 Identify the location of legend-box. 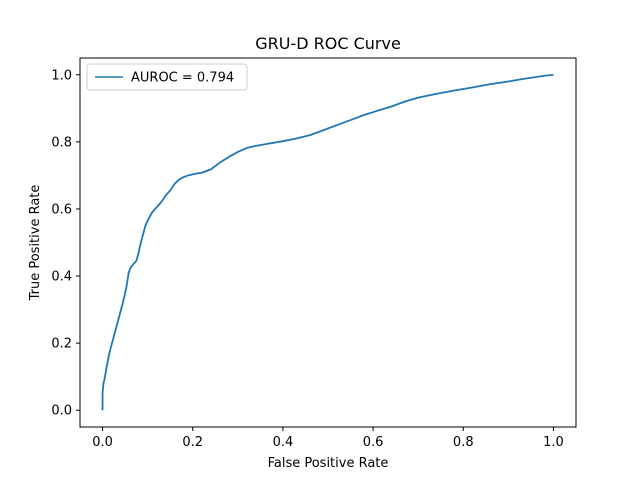
(167, 77).